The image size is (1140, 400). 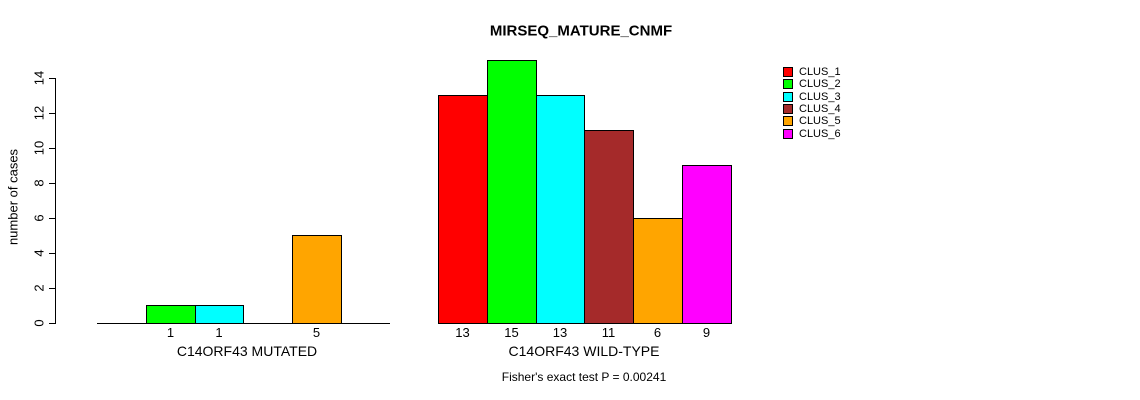 What do you see at coordinates (247, 351) in the screenshot?
I see `group-label-mutated: C14ORF43 MUTATED` at bounding box center [247, 351].